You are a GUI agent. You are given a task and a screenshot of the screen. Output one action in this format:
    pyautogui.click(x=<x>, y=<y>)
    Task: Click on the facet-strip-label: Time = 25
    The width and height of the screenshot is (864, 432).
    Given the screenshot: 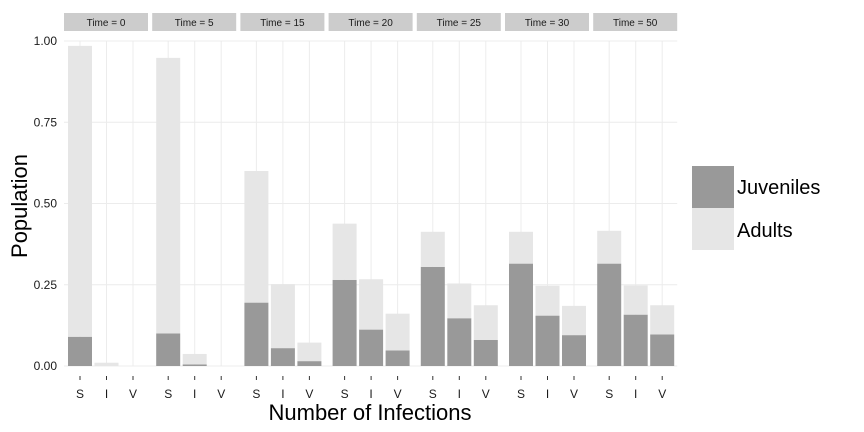 What is the action you would take?
    pyautogui.click(x=459, y=23)
    